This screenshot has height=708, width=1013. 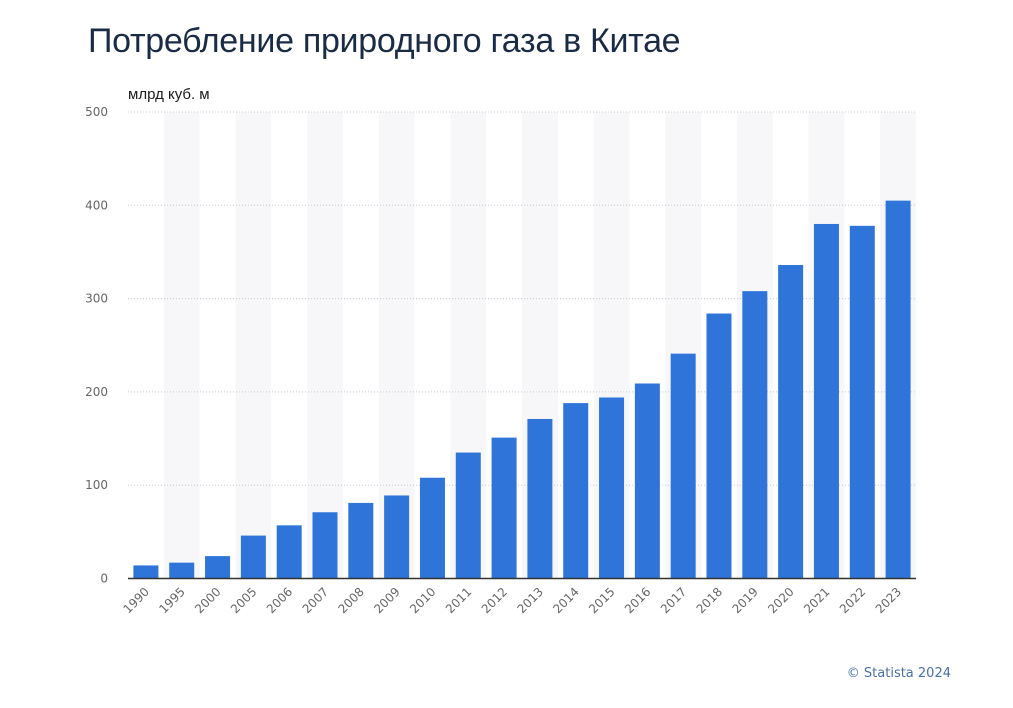 I want to click on x-tick-label: 1990, so click(x=136, y=600).